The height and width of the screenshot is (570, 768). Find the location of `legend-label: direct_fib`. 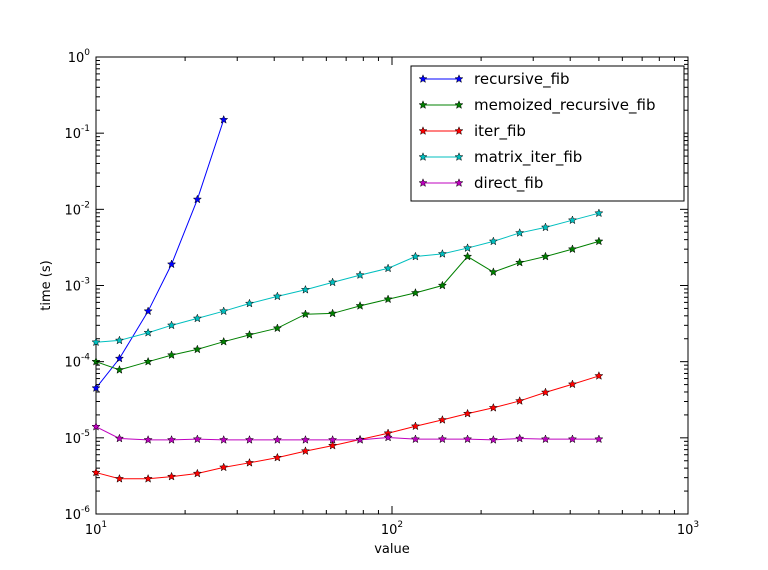

legend-label: direct_fib is located at coordinates (508, 183).